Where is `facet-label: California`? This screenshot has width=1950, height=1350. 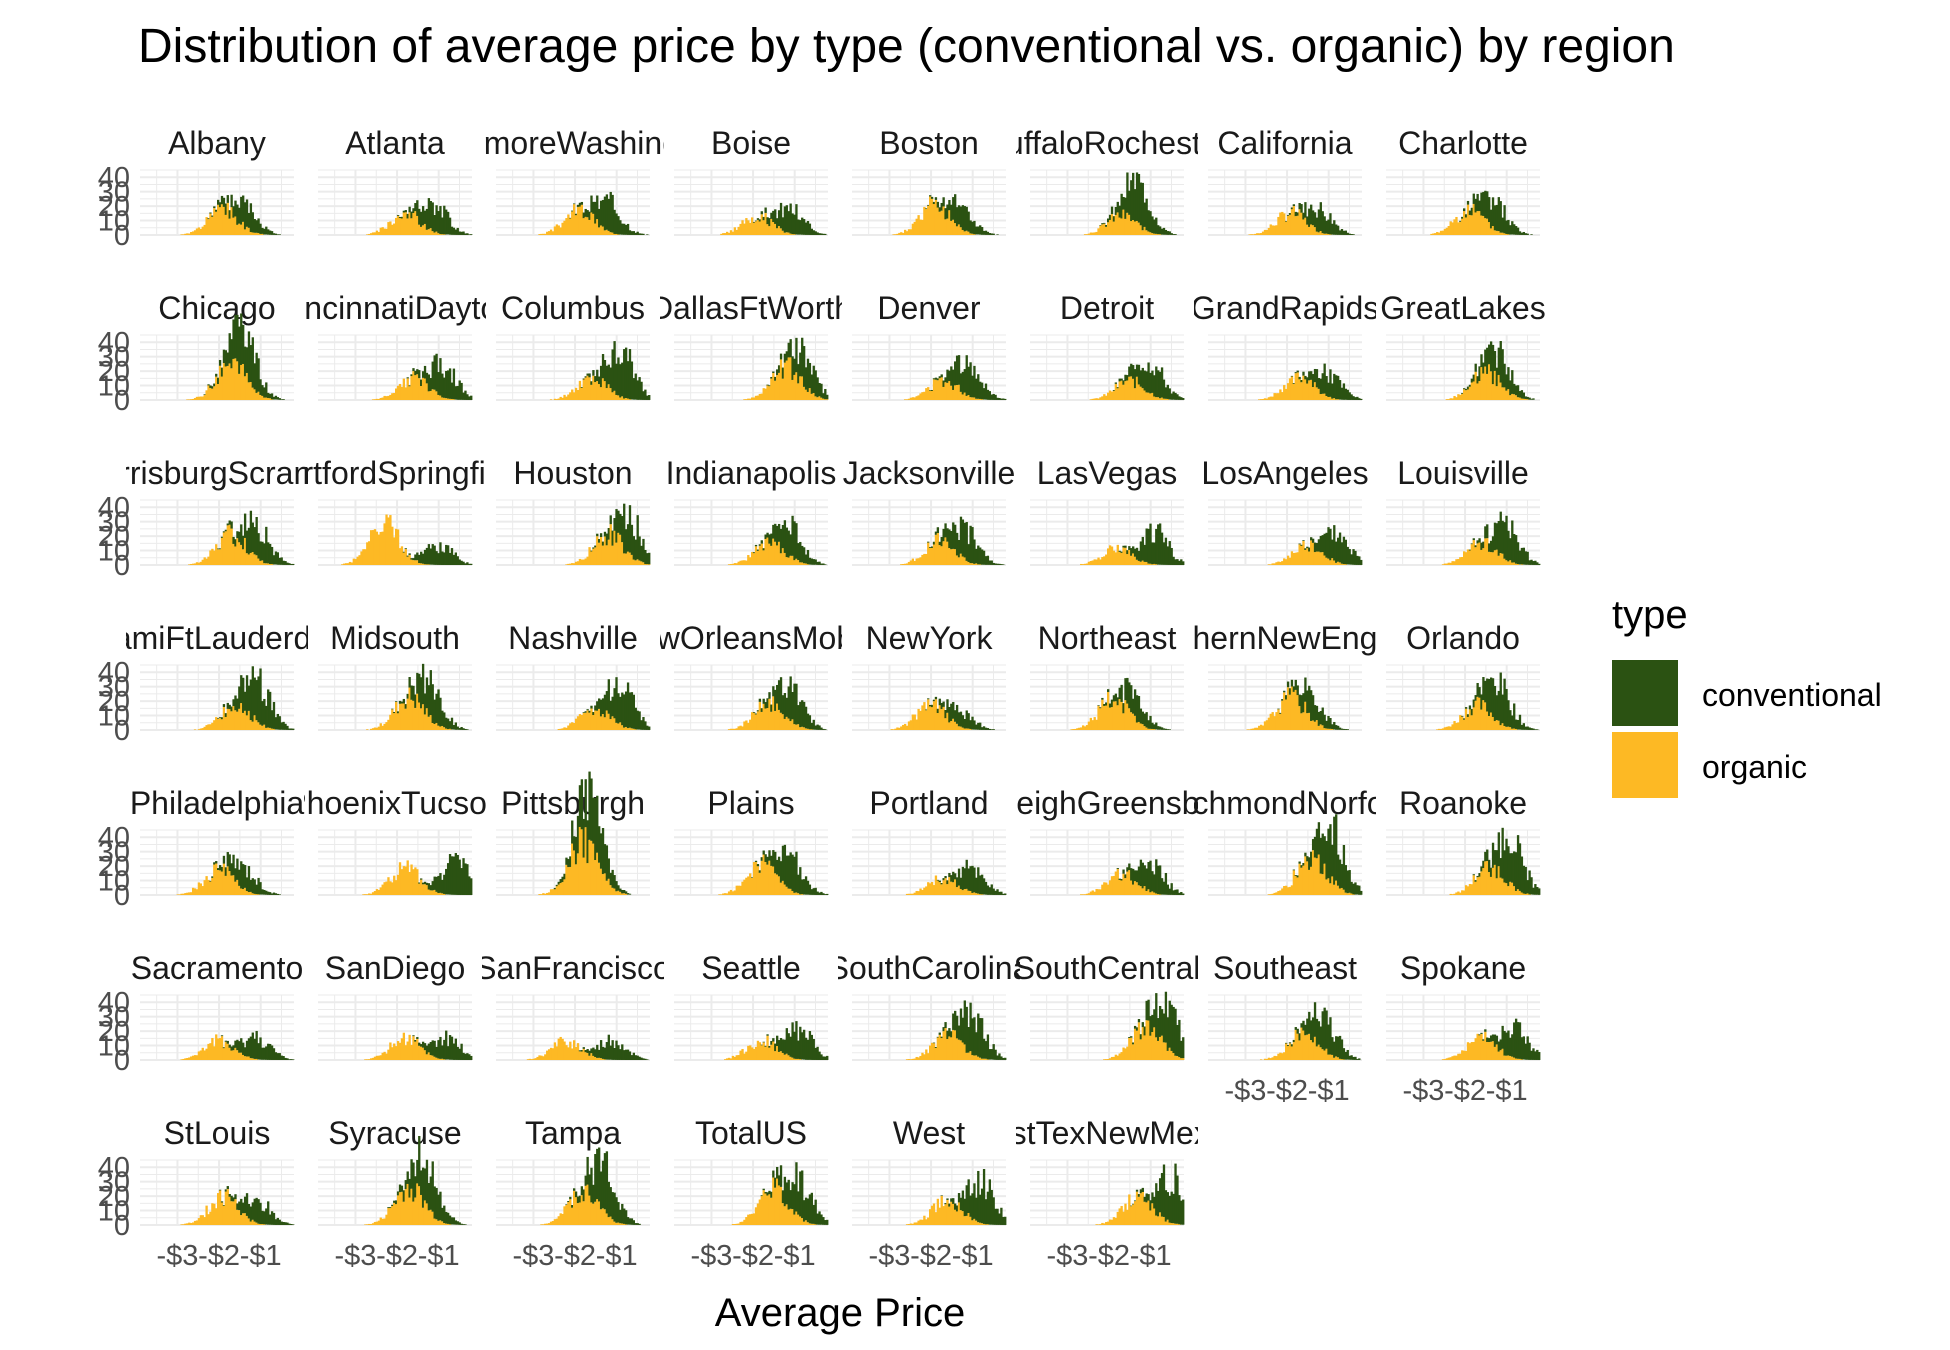
facet-label: California is located at coordinates (1284, 143).